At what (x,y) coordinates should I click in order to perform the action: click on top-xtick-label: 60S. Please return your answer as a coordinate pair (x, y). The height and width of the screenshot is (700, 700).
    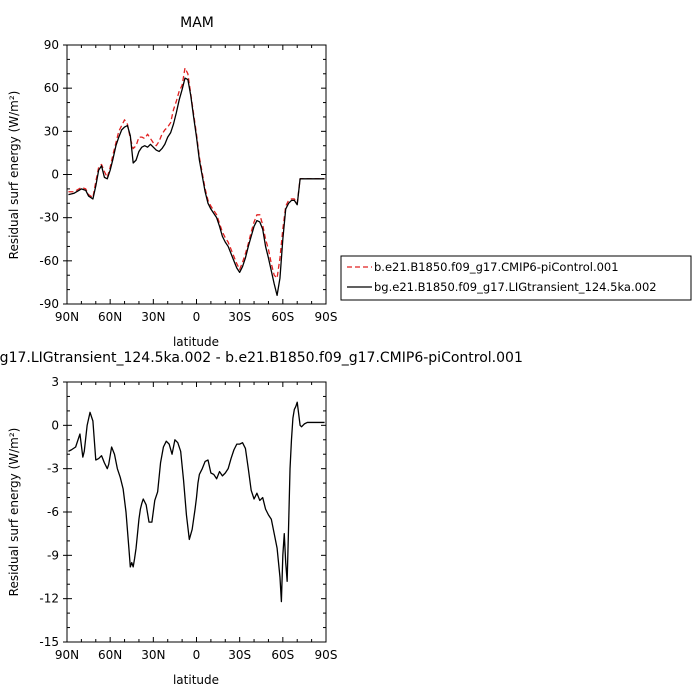
    Looking at the image, I should click on (282, 317).